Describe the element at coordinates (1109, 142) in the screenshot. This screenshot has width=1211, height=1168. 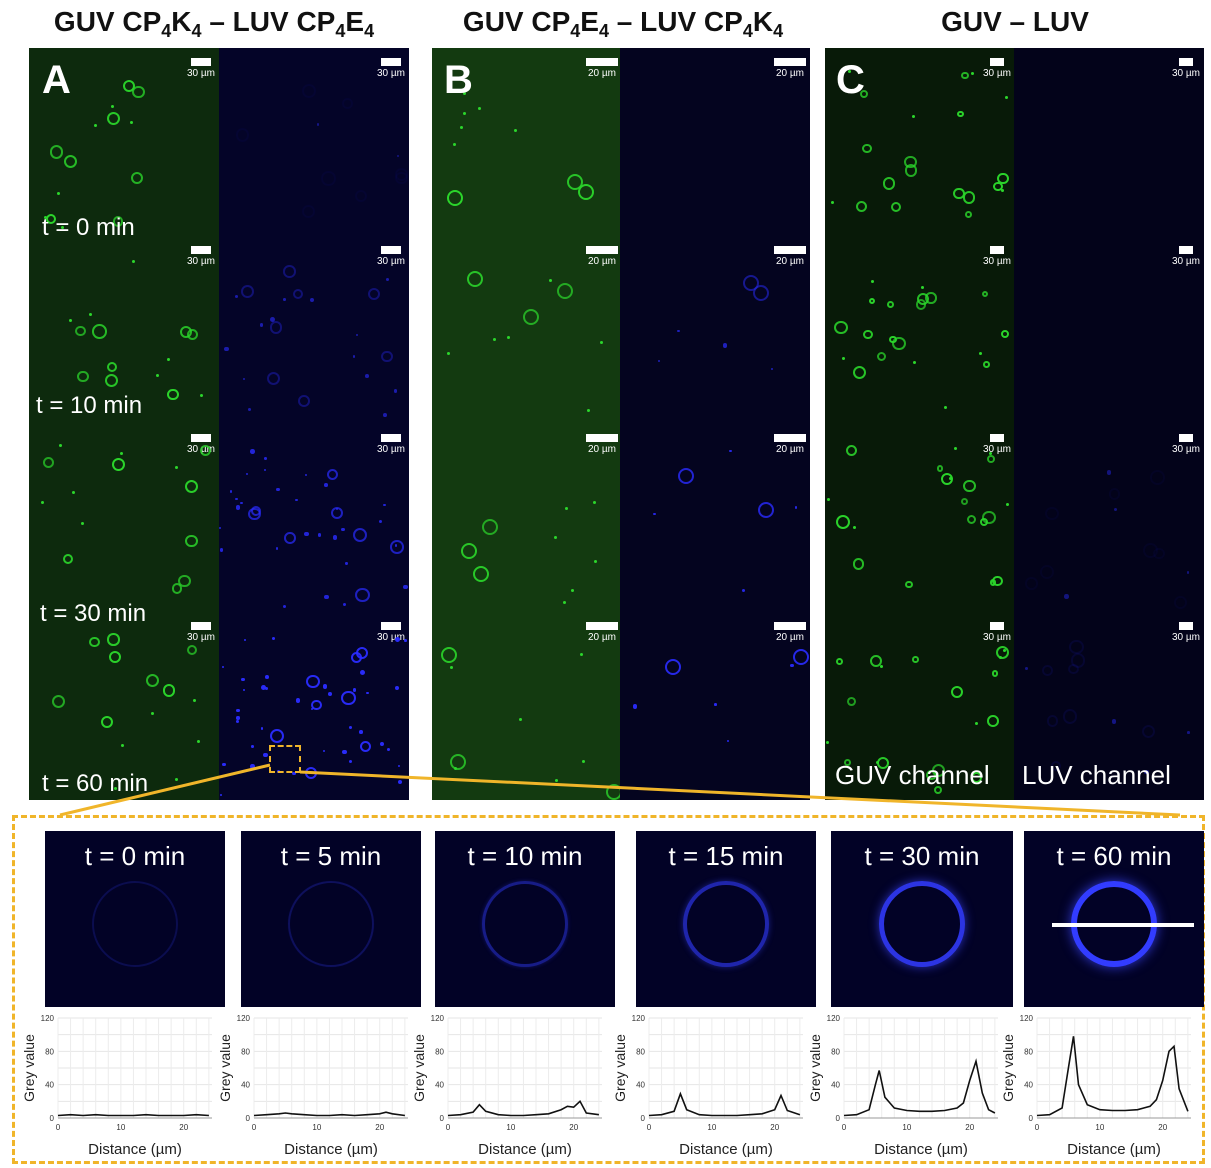
I see `image-tile-c-luv-0: 30 µm` at that location.